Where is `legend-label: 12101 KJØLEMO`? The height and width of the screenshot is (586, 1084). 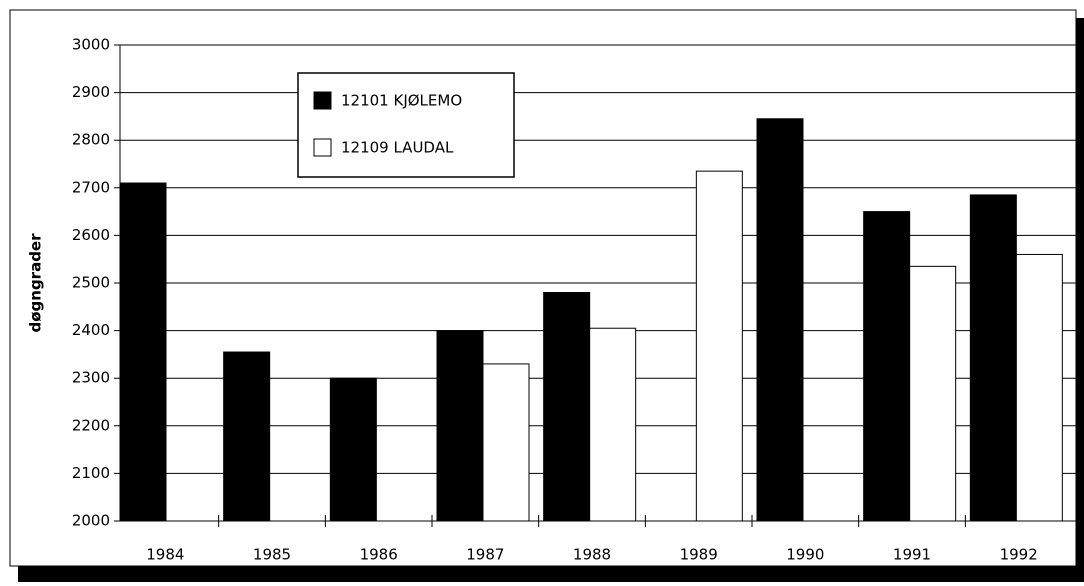
legend-label: 12101 KJØLEMO is located at coordinates (401, 101).